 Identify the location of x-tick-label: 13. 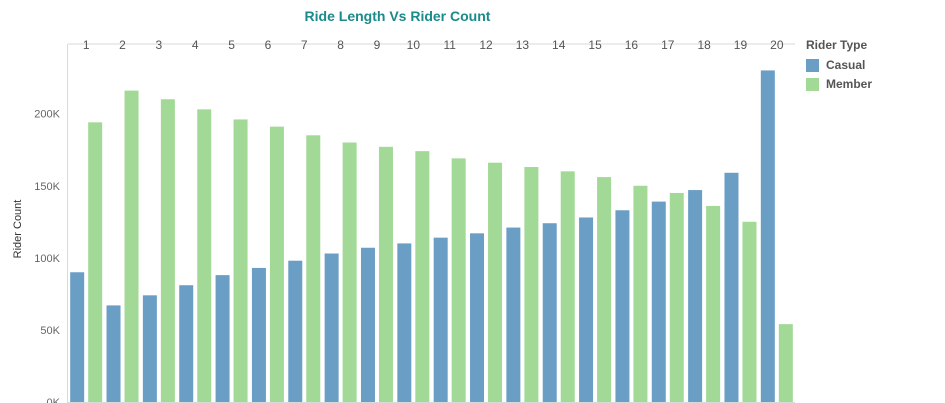
(523, 45).